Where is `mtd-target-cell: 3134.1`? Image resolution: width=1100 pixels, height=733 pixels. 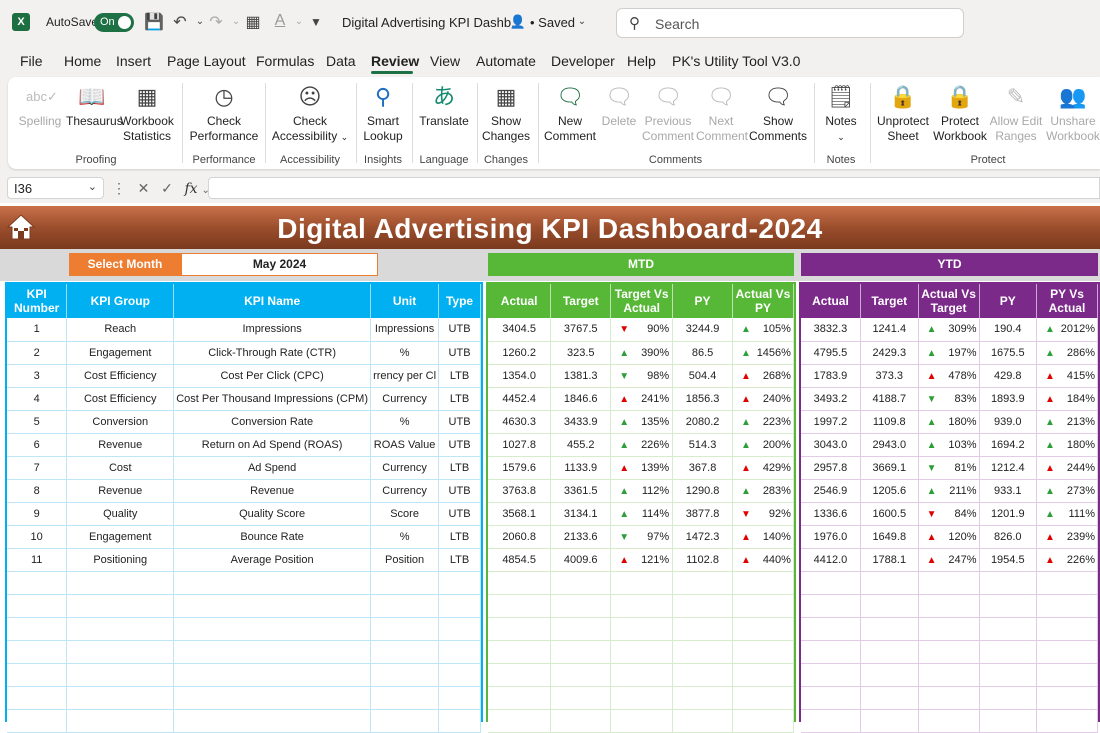
mtd-target-cell: 3134.1 is located at coordinates (581, 514).